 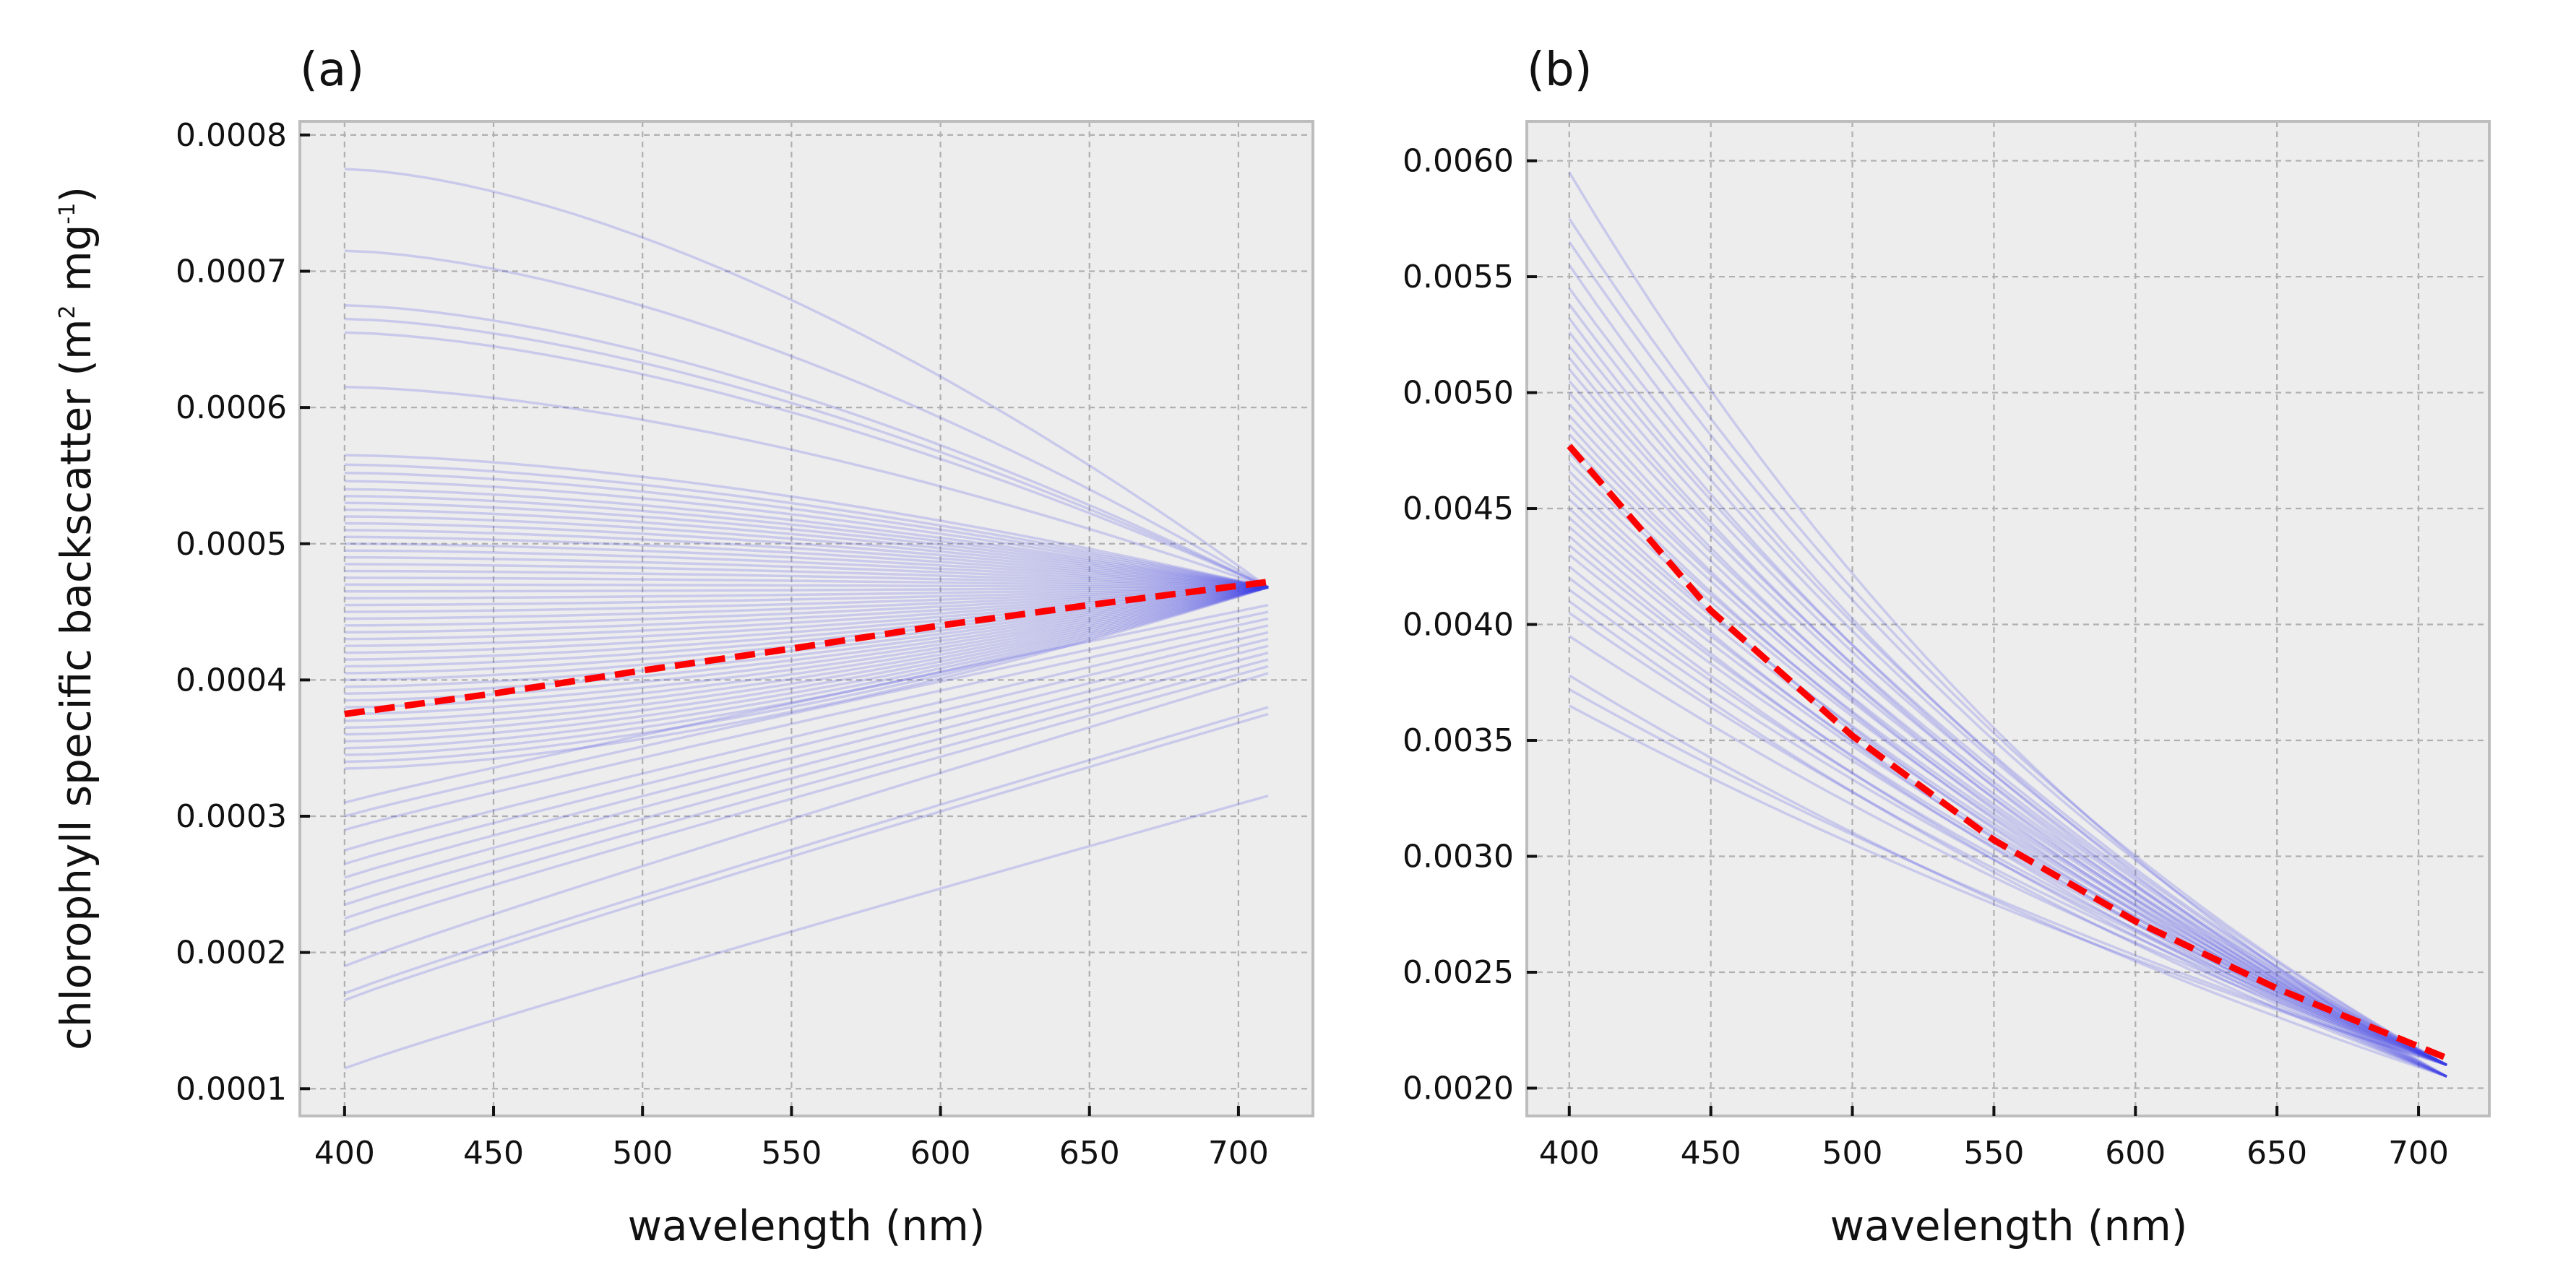 What do you see at coordinates (1852, 1154) in the screenshot?
I see `panel-b-x-tick-label: 500` at bounding box center [1852, 1154].